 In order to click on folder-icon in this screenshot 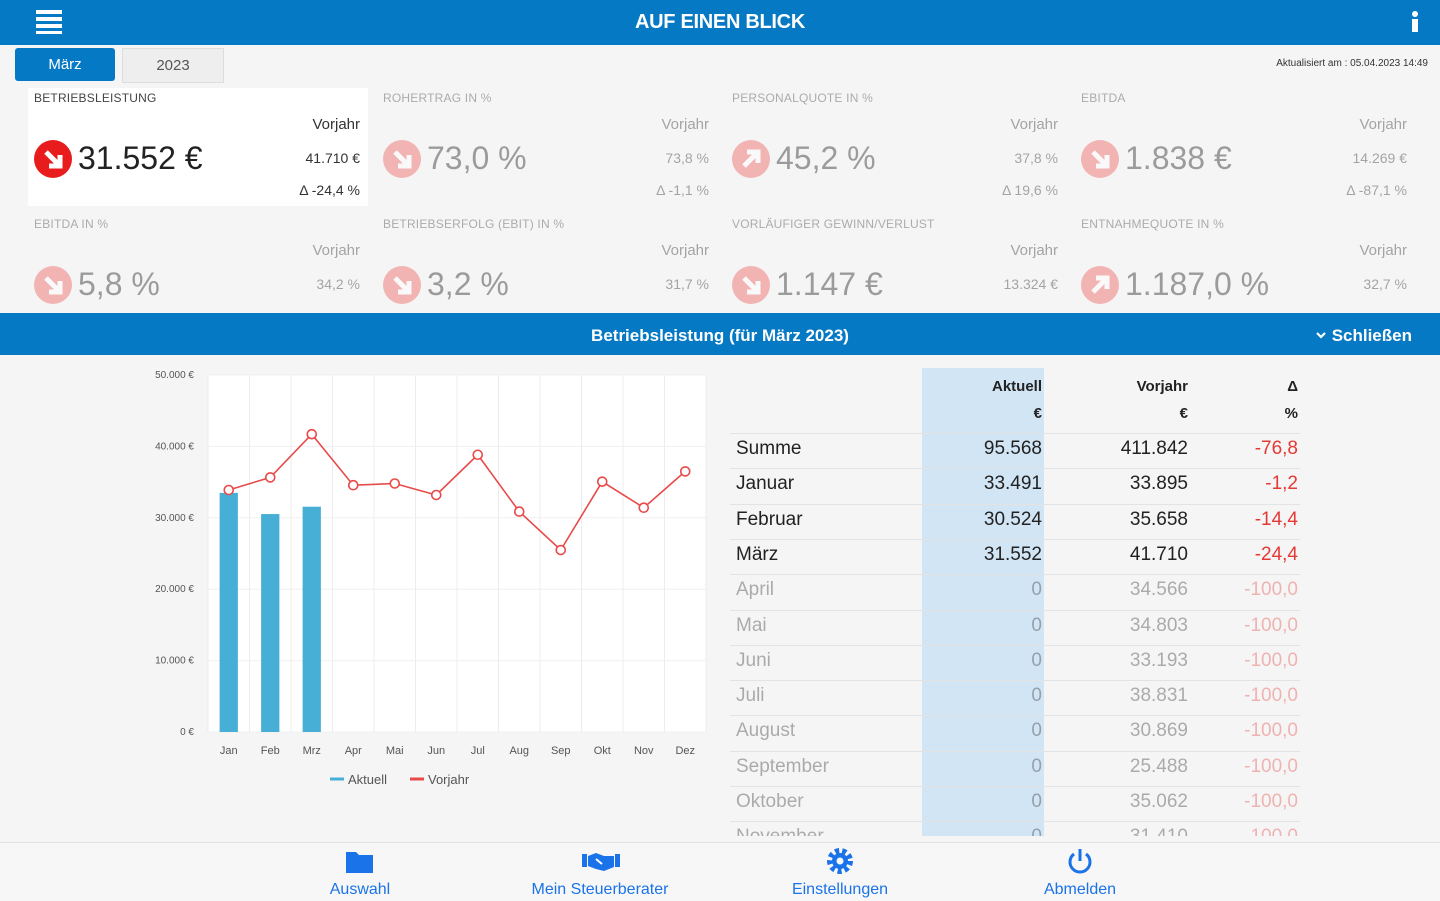, I will do `click(359, 862)`.